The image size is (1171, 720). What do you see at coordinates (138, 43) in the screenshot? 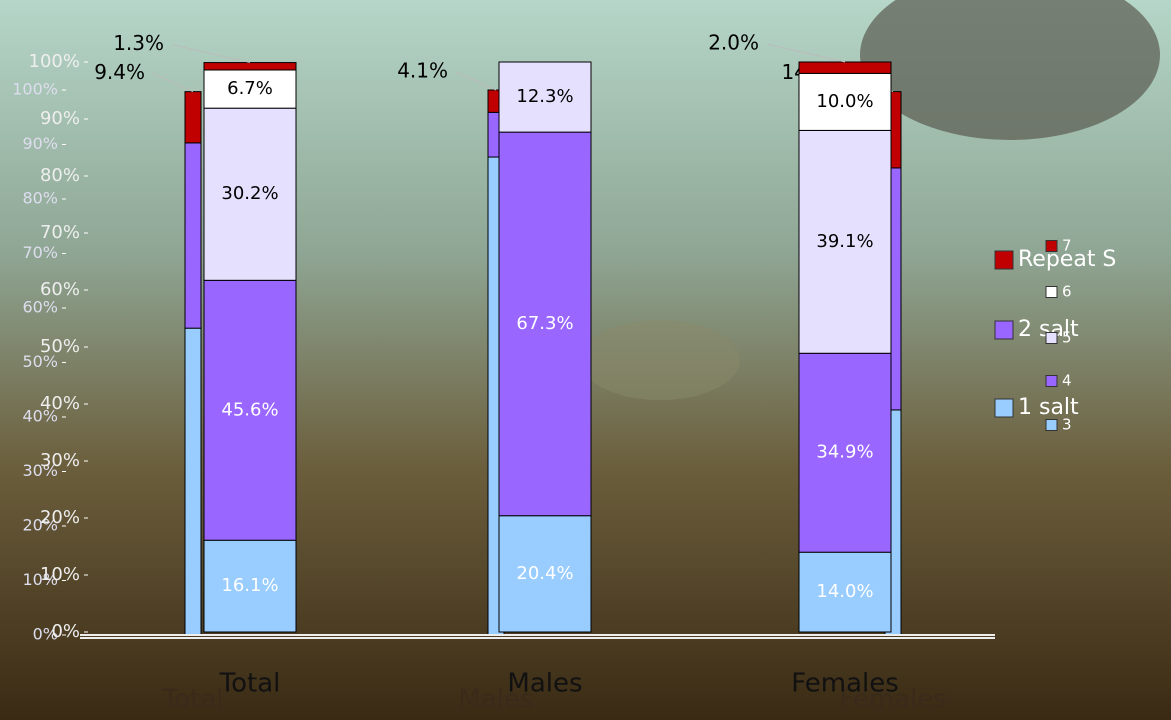
I see `data-label: 1.3%` at bounding box center [138, 43].